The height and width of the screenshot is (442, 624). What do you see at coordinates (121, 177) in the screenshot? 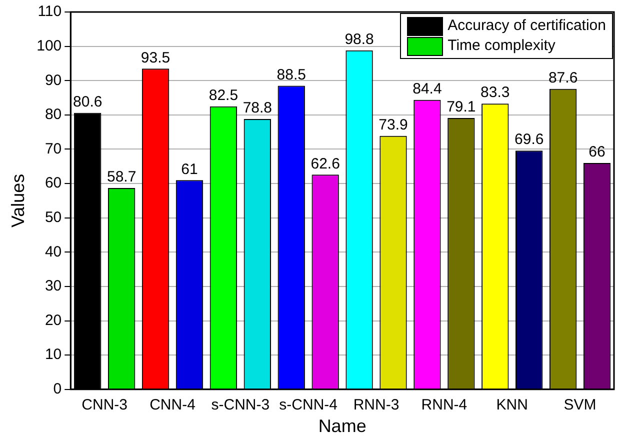
I see `data-label: 58.7` at bounding box center [121, 177].